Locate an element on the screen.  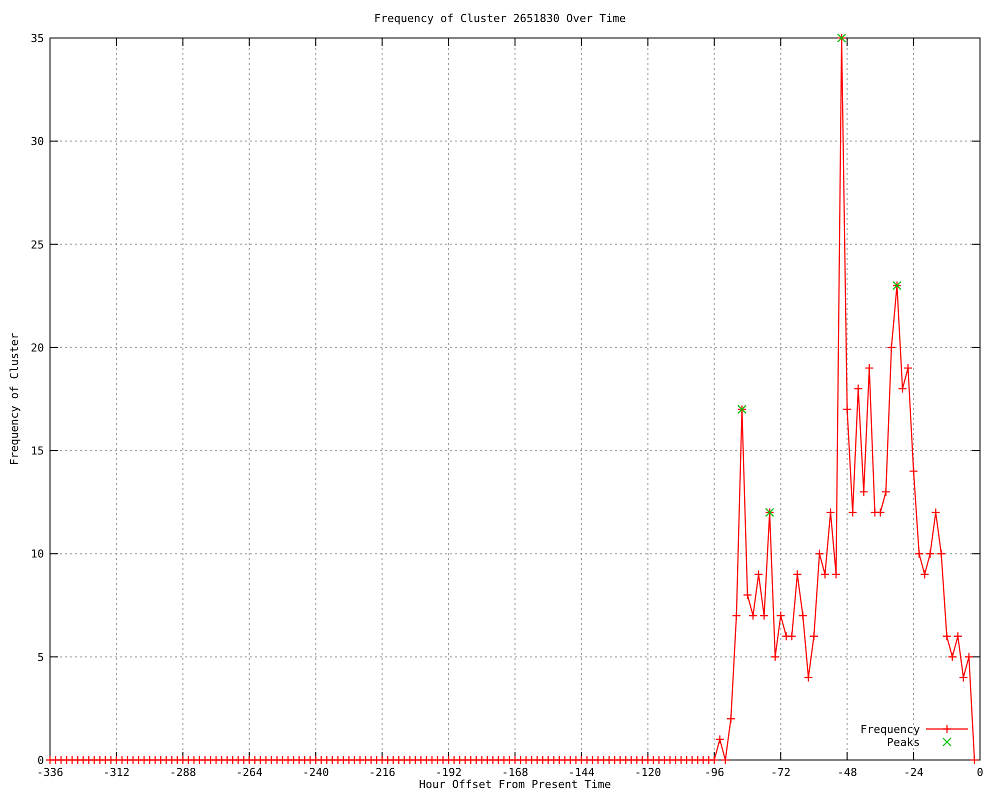
y-tick-label: 15 is located at coordinates (37, 451).